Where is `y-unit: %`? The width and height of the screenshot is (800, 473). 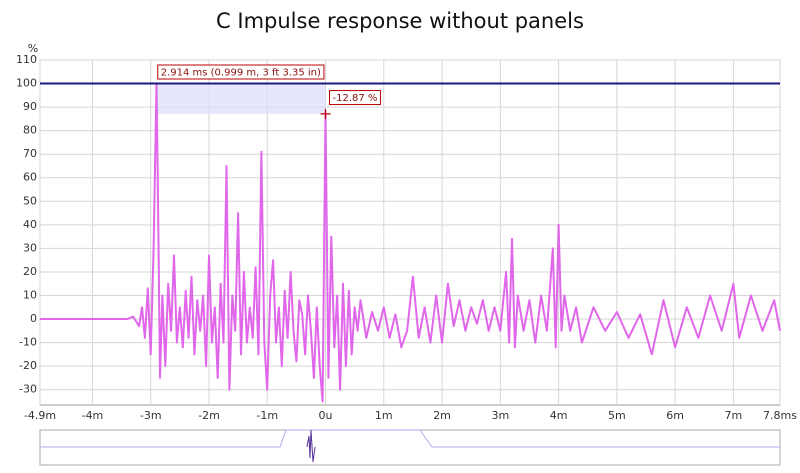 y-unit: % is located at coordinates (33, 48).